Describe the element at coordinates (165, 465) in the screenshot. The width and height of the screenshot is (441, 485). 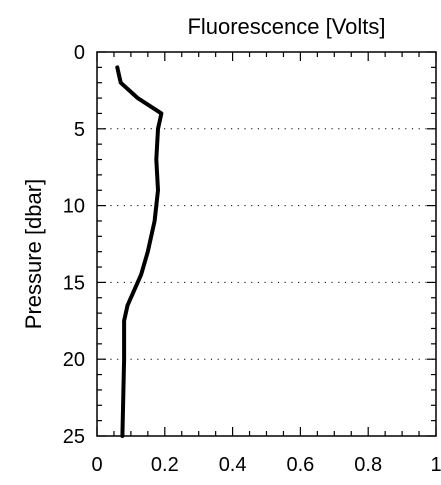
I see `x-tick-label: 0.2` at that location.